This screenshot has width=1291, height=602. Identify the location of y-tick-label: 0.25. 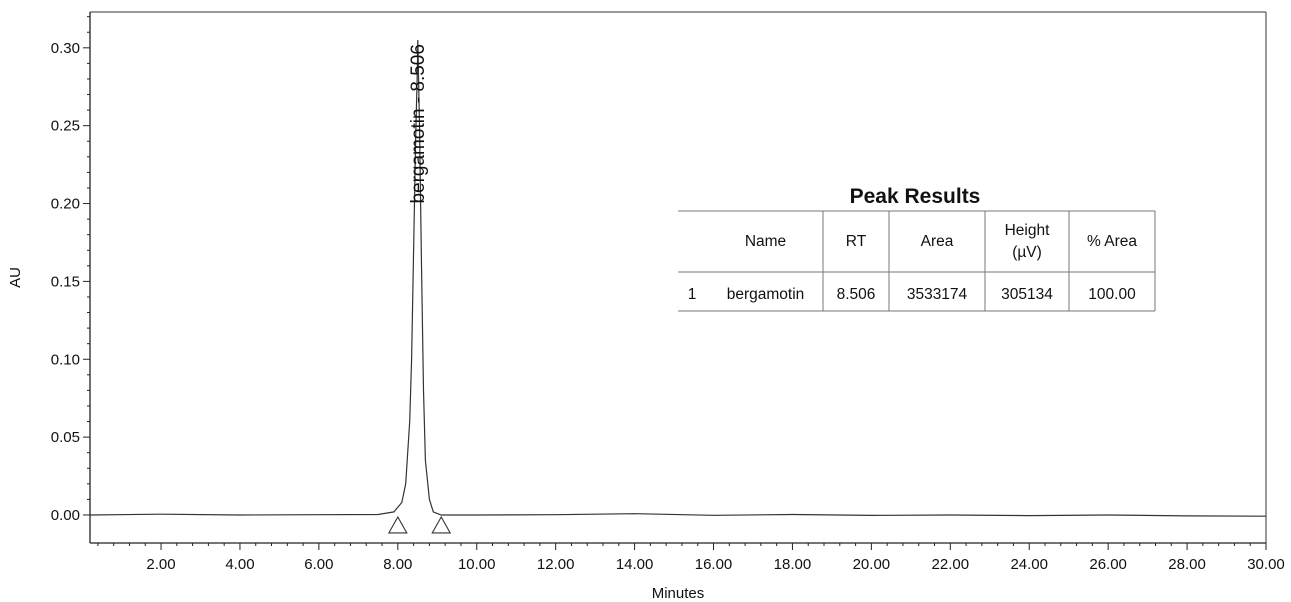
(65, 126).